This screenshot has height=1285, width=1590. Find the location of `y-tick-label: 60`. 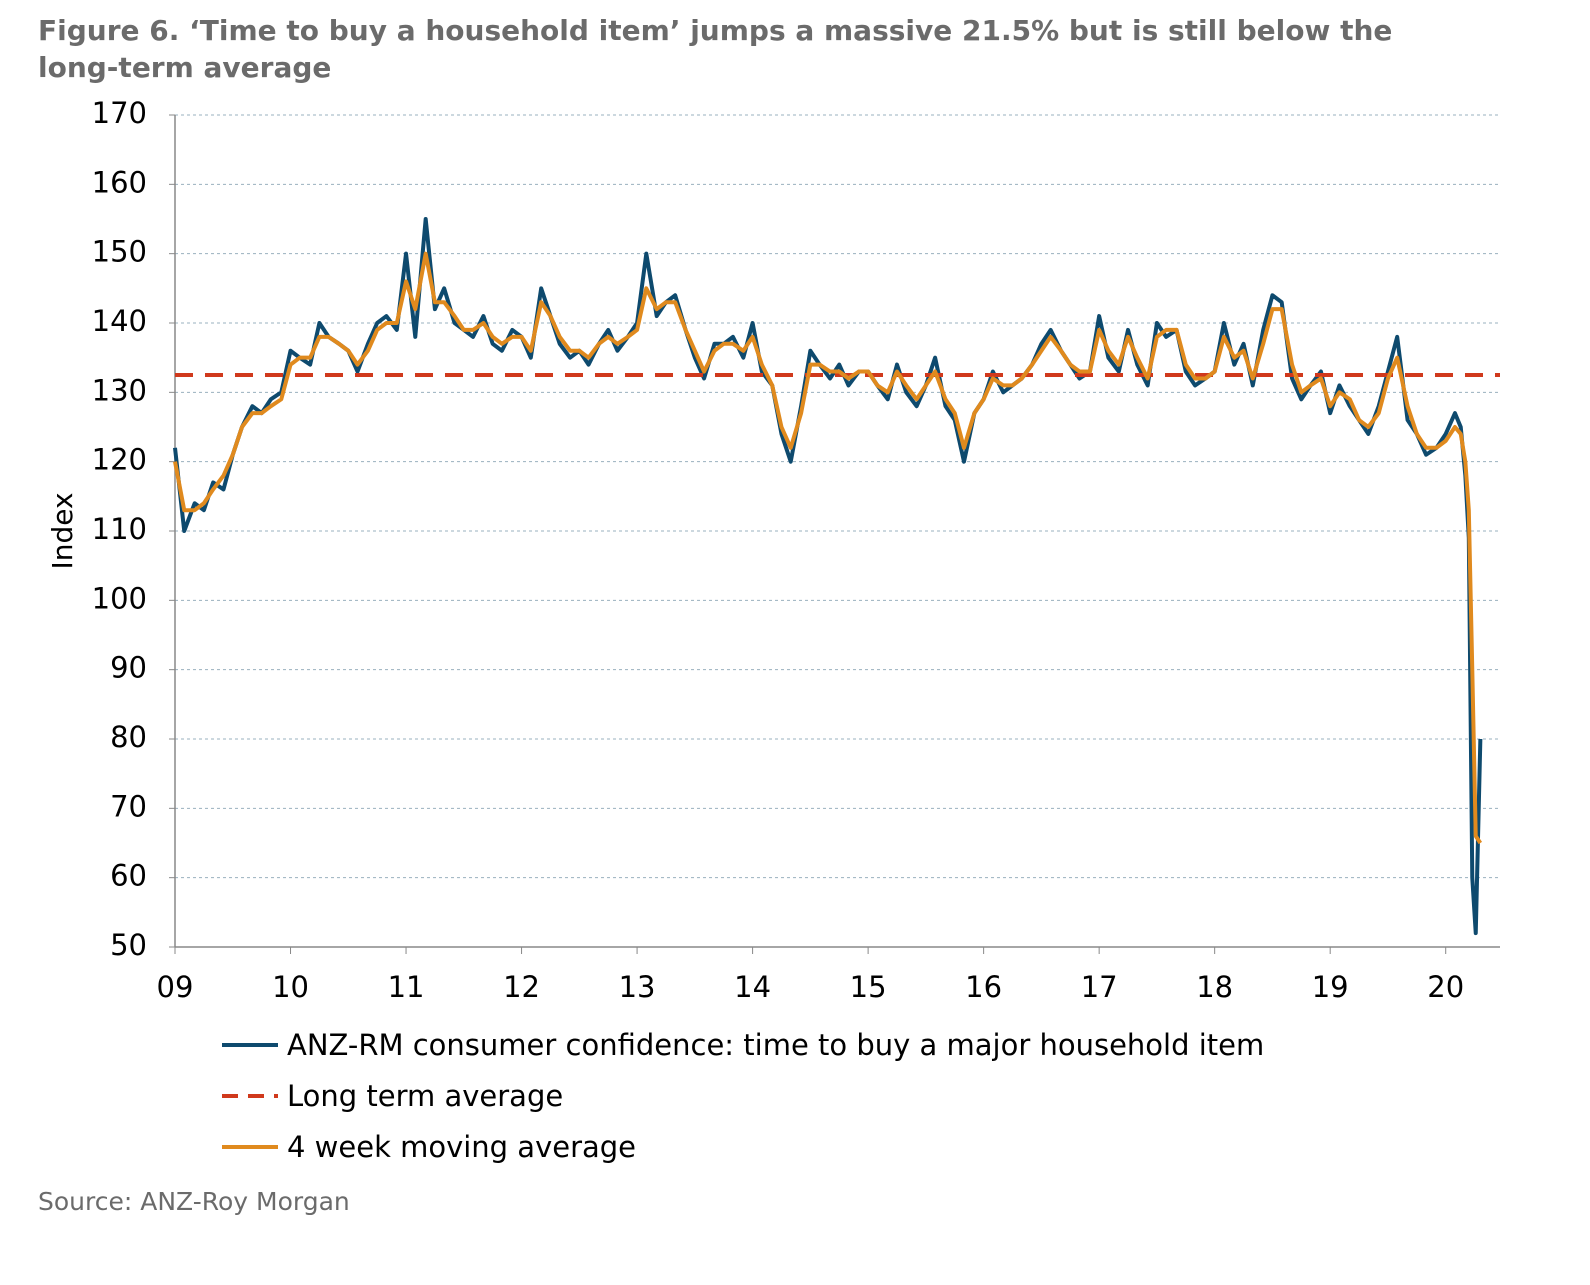

y-tick-label: 60 is located at coordinates (128, 876).